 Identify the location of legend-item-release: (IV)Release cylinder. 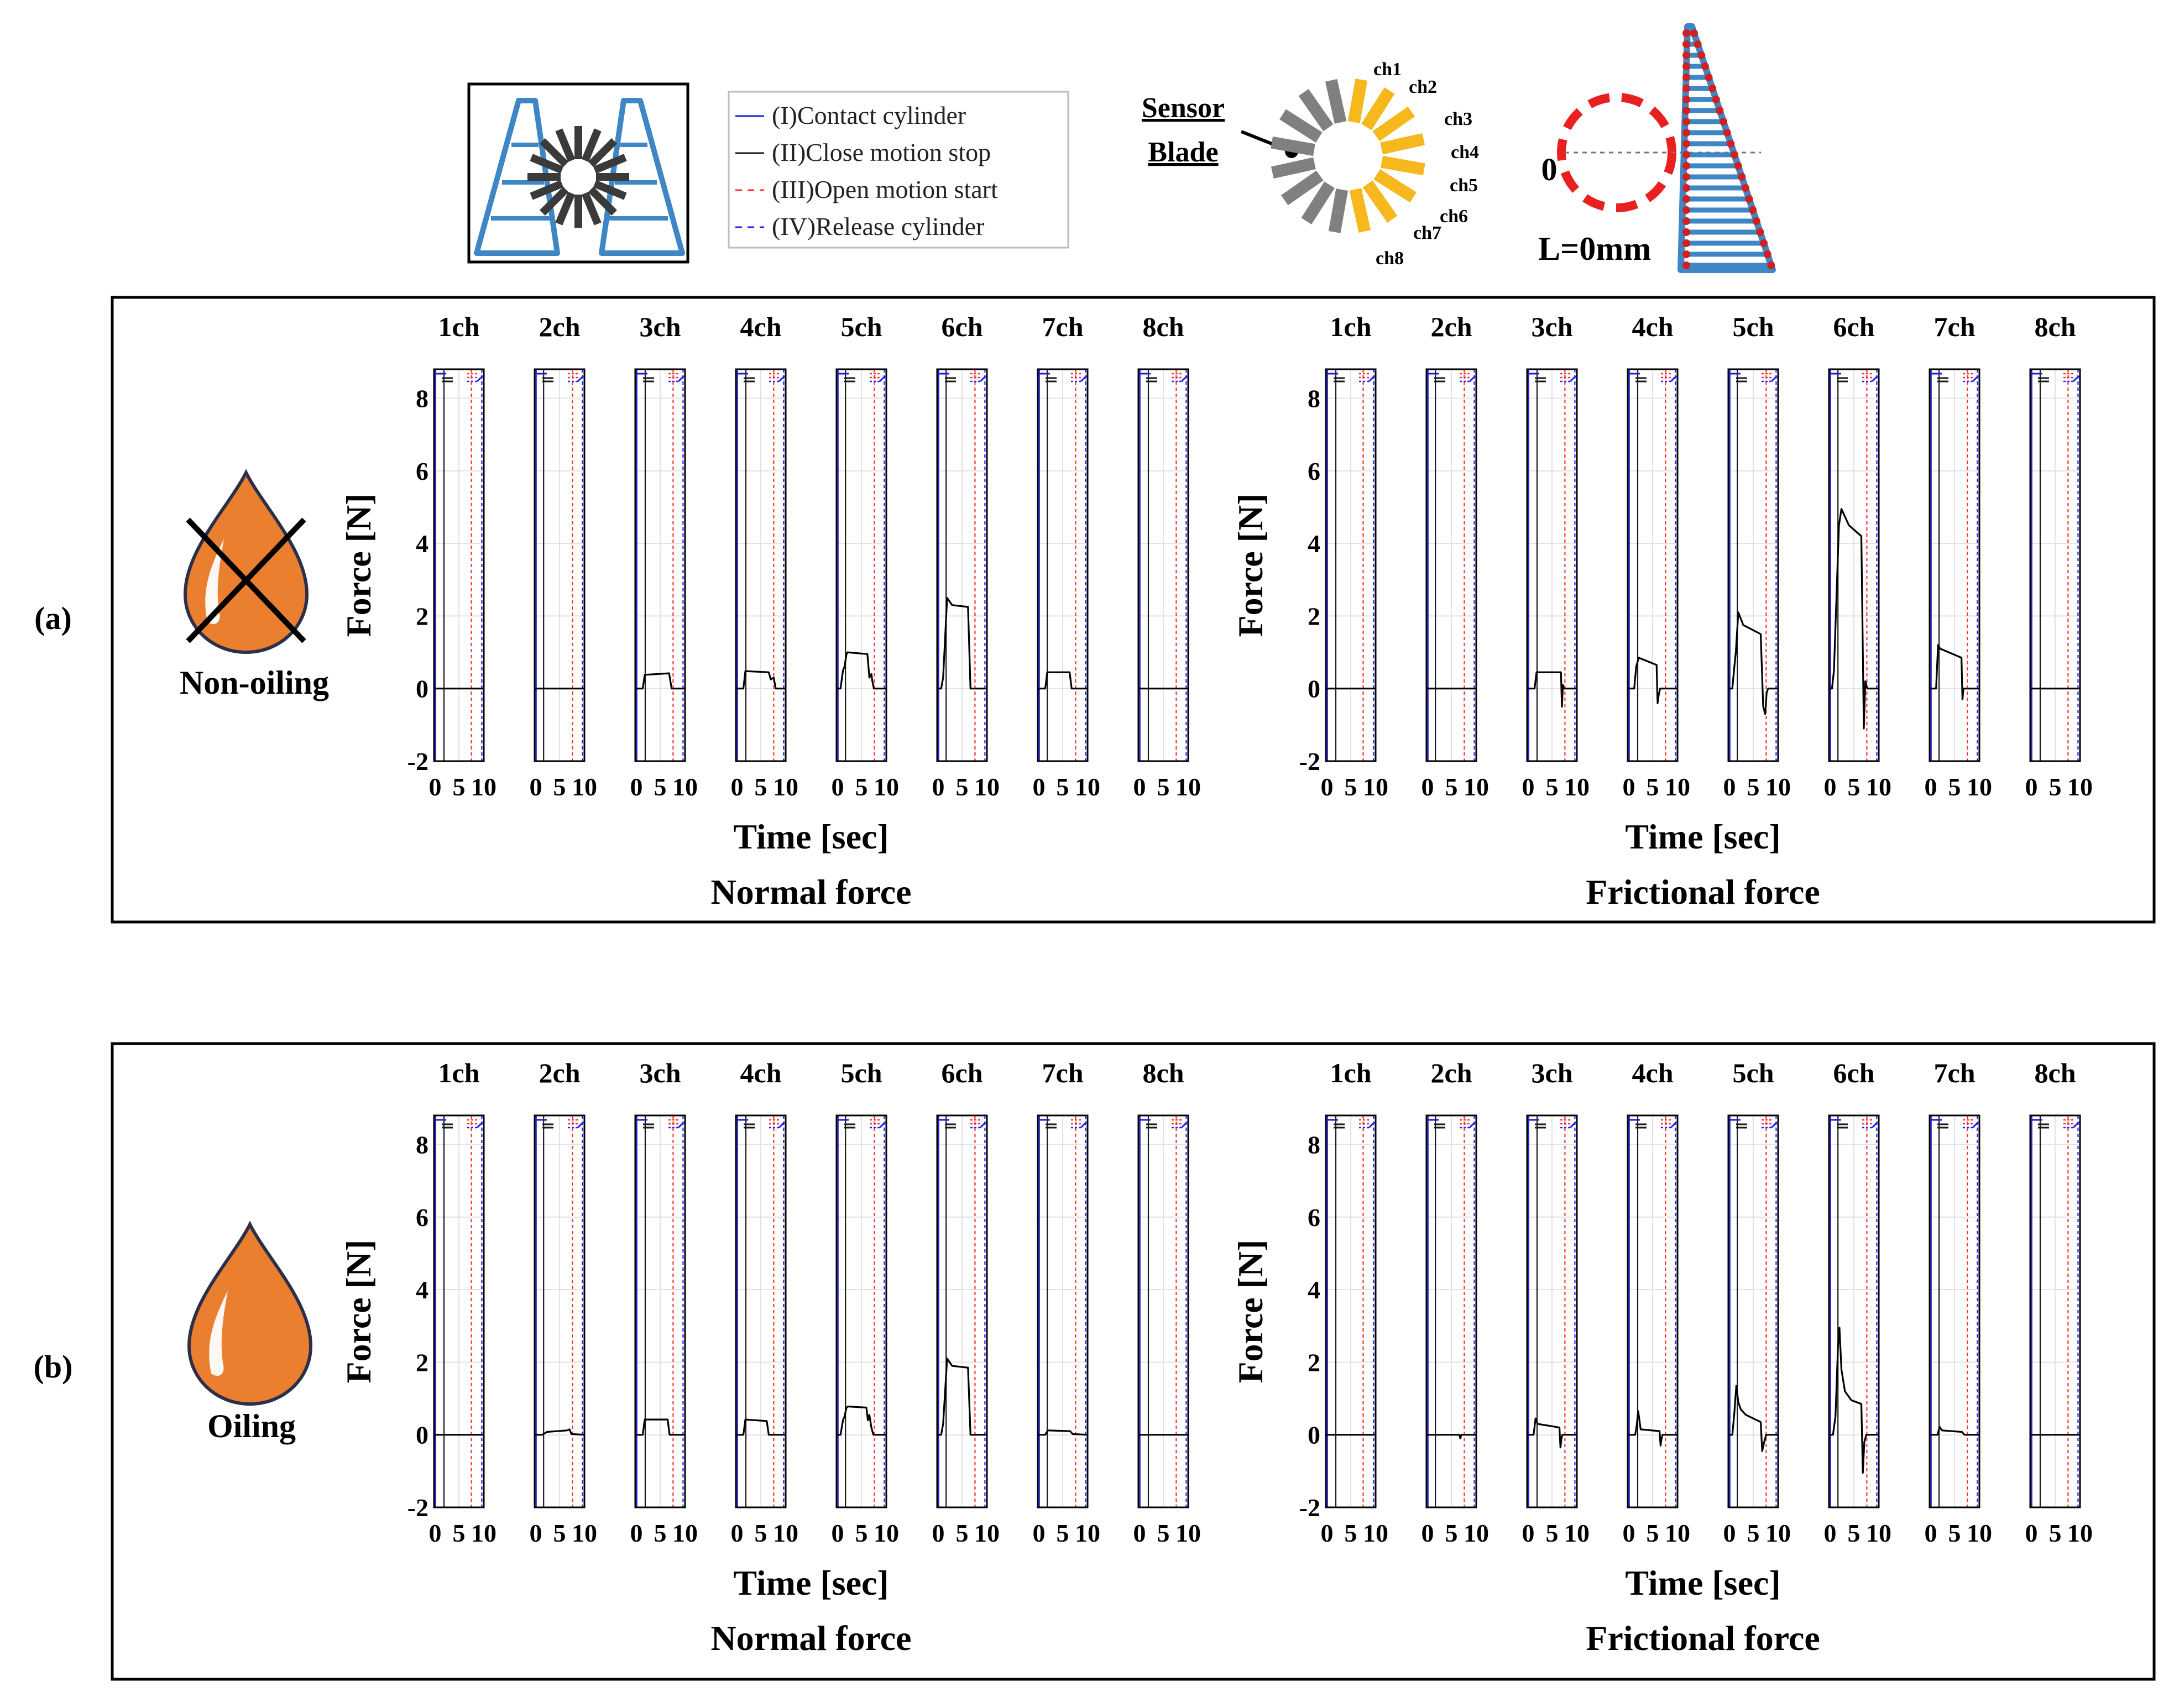
(859, 226).